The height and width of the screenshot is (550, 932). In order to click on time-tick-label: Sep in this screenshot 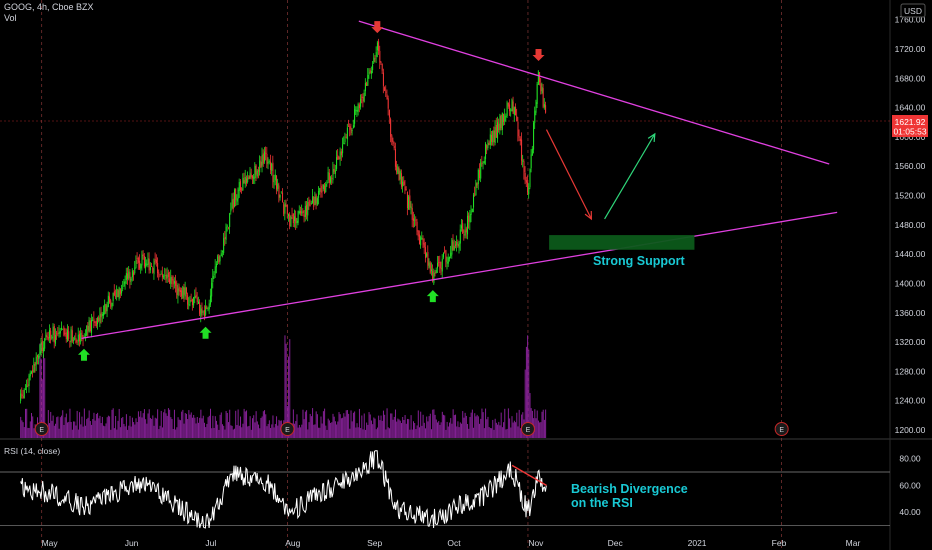, I will do `click(374, 543)`.